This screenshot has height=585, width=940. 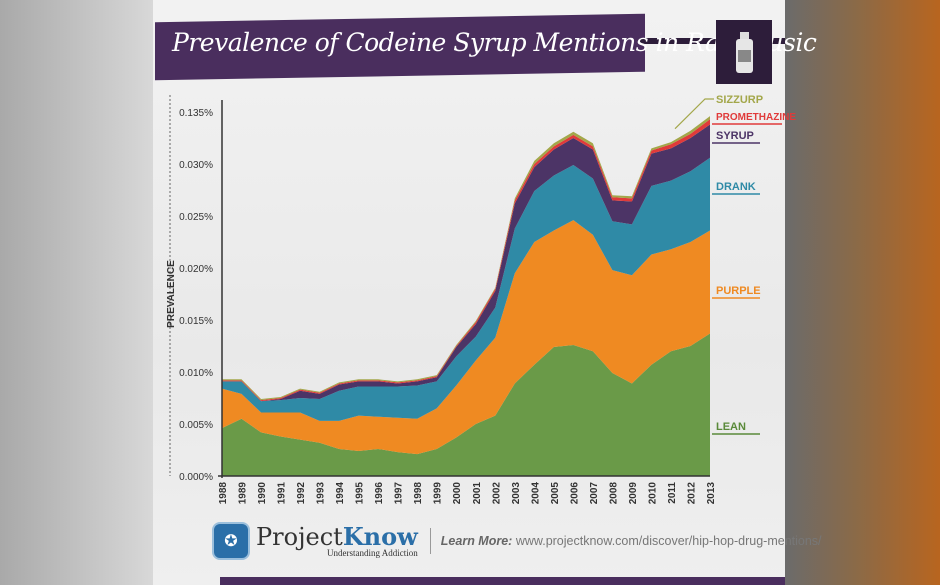 I want to click on y-axis-label: PREVALENCE, so click(x=171, y=294).